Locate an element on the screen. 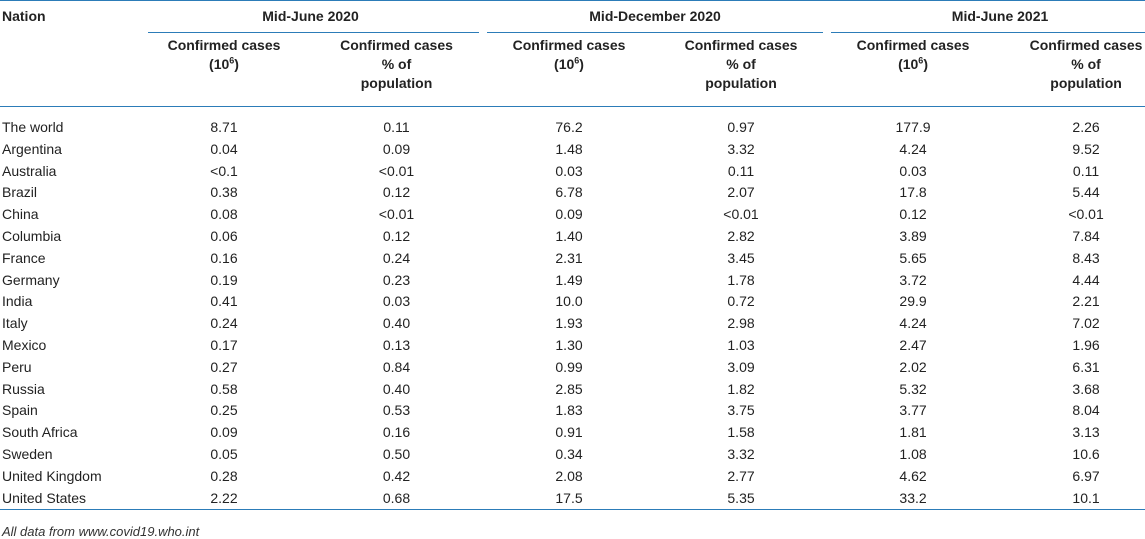  group-header-label: Mid-June 2020 is located at coordinates (310, 16).